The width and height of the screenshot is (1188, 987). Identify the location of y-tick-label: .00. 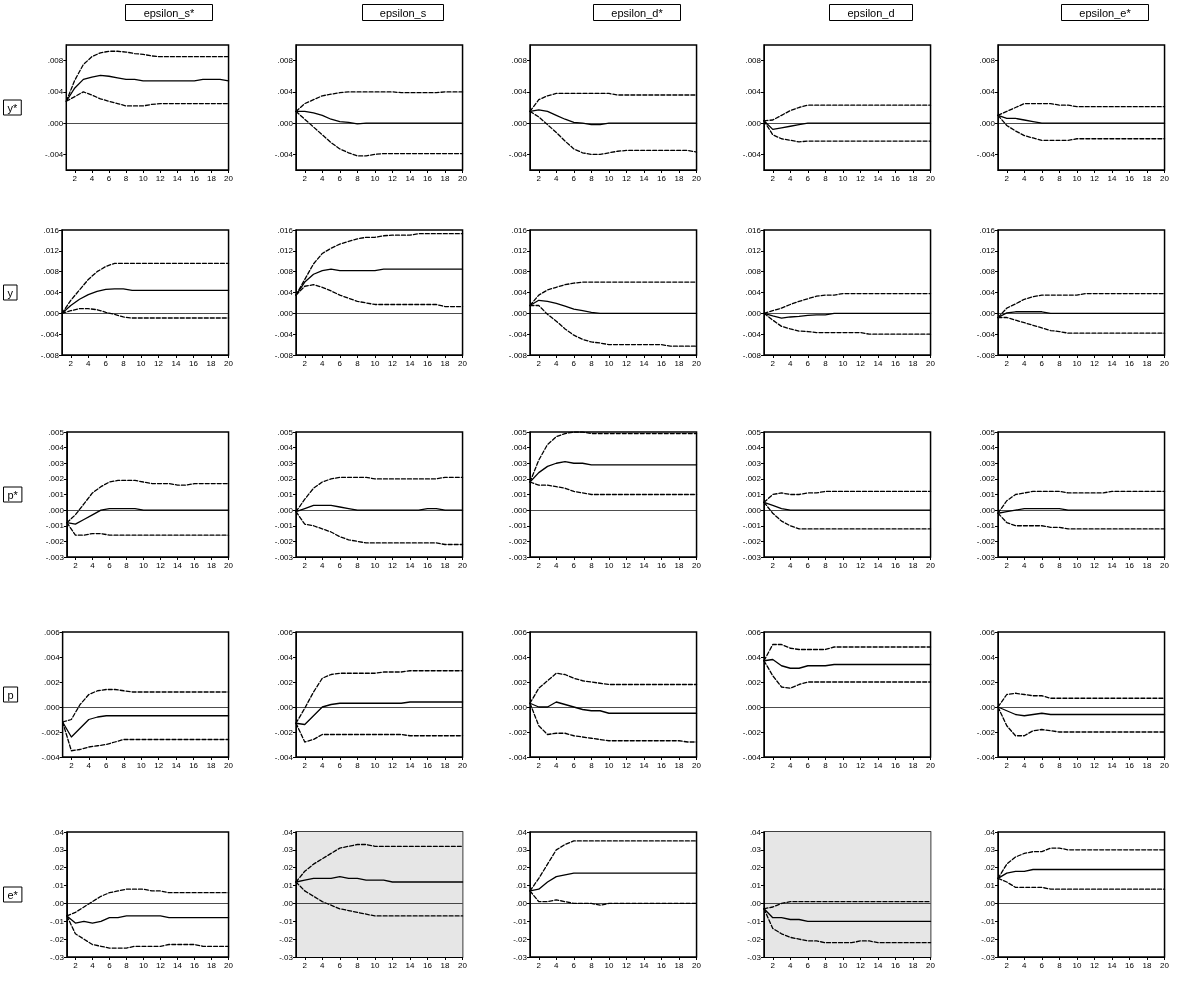
(521, 903).